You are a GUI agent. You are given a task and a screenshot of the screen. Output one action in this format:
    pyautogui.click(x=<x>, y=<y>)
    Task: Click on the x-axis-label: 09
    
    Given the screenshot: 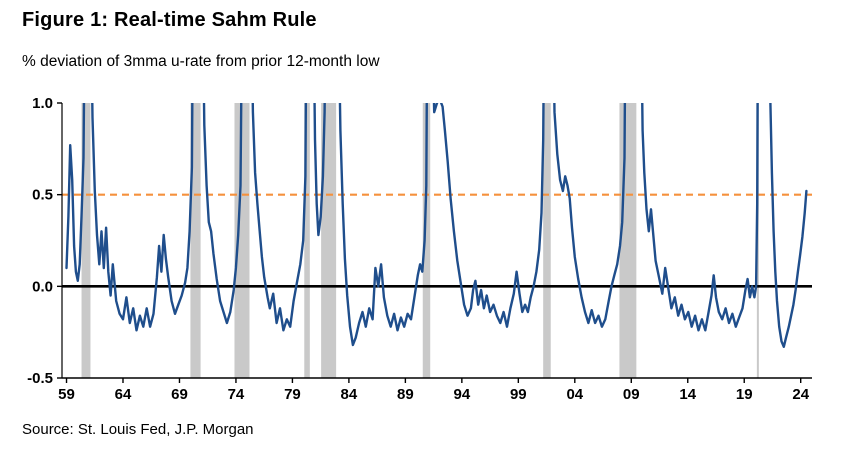 What is the action you would take?
    pyautogui.click(x=631, y=394)
    